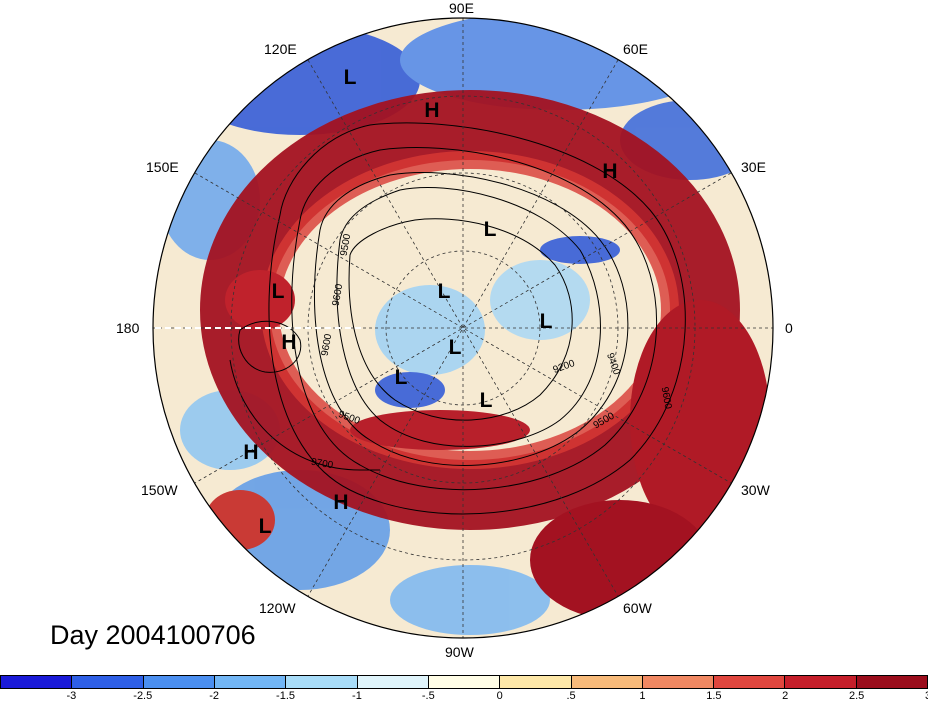 Image resolution: width=928 pixels, height=702 pixels. What do you see at coordinates (357, 696) in the screenshot?
I see `colorbar-tick-label: -1` at bounding box center [357, 696].